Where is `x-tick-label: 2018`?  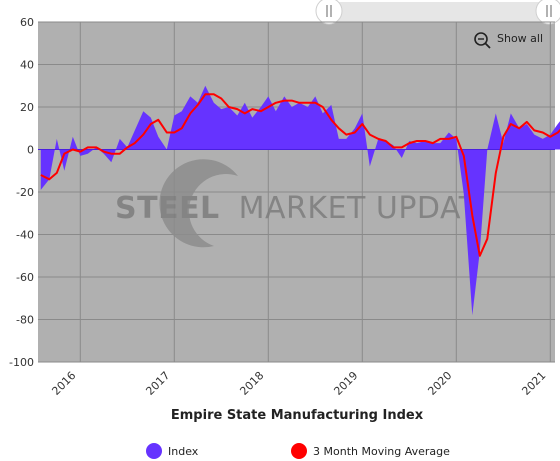
x-tick-label: 2018 is located at coordinates (251, 383).